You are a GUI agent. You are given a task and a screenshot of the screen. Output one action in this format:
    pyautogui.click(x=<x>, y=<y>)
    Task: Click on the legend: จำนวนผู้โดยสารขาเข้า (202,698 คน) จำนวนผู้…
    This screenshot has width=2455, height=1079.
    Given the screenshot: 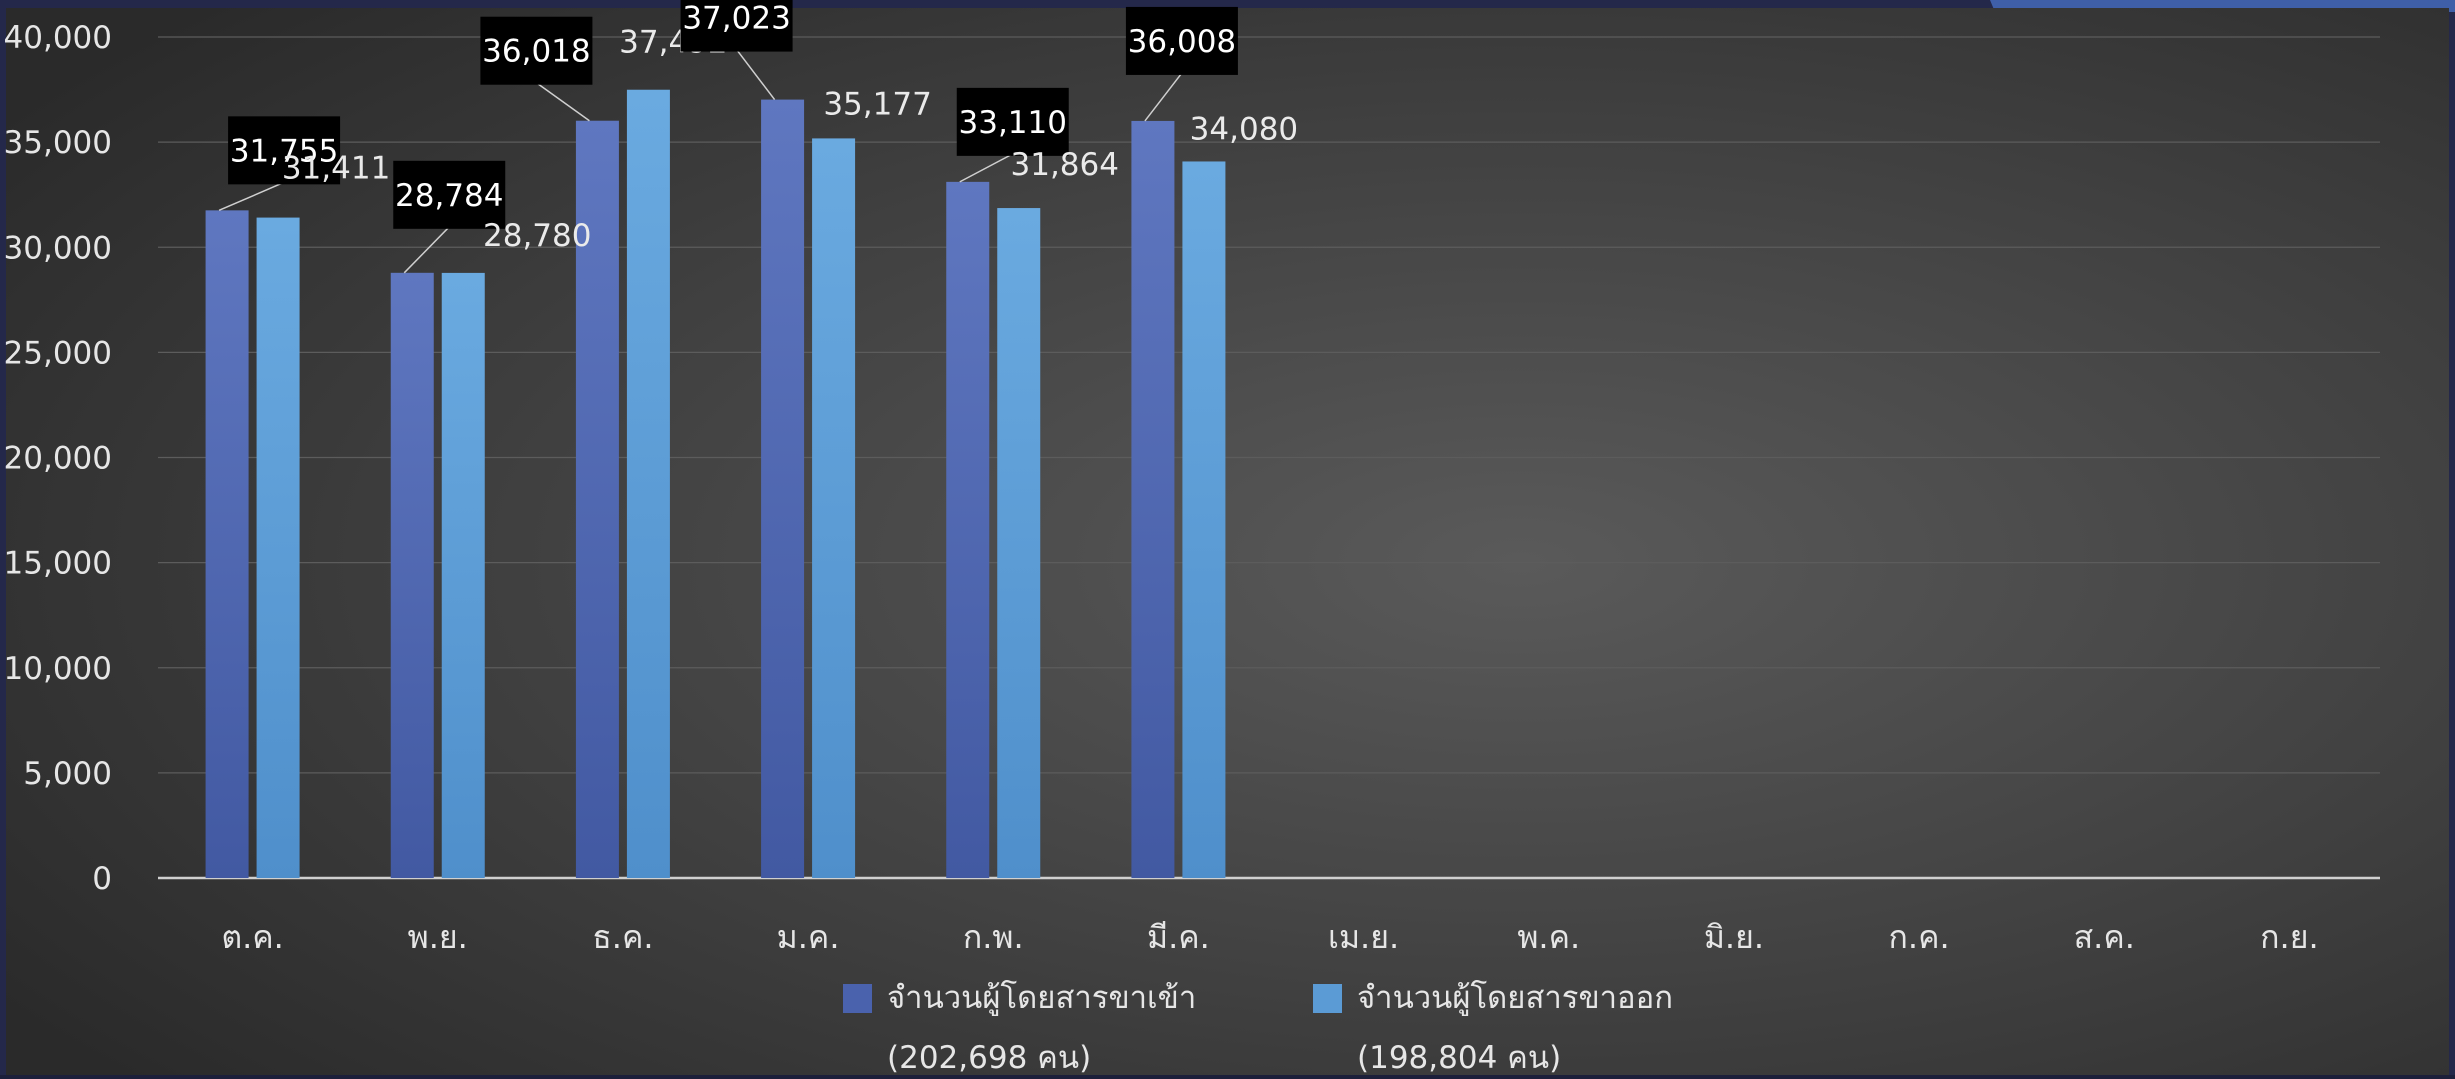 What is the action you would take?
    pyautogui.click(x=1258, y=1028)
    